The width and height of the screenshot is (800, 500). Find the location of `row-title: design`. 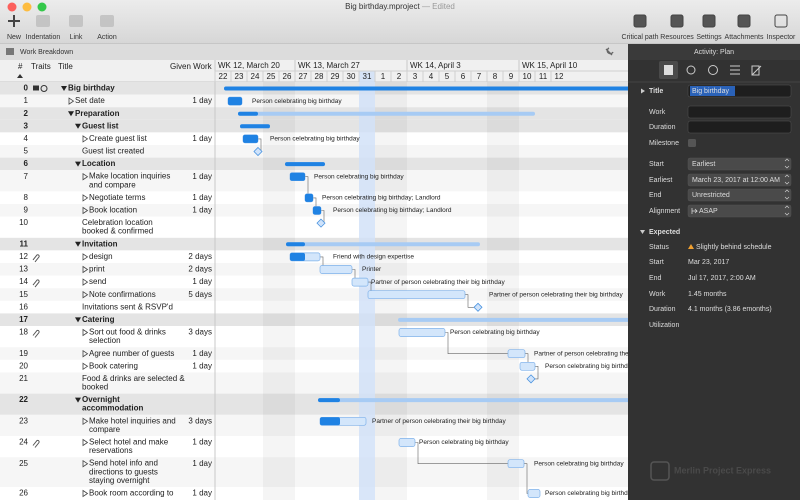

row-title: design is located at coordinates (101, 256).